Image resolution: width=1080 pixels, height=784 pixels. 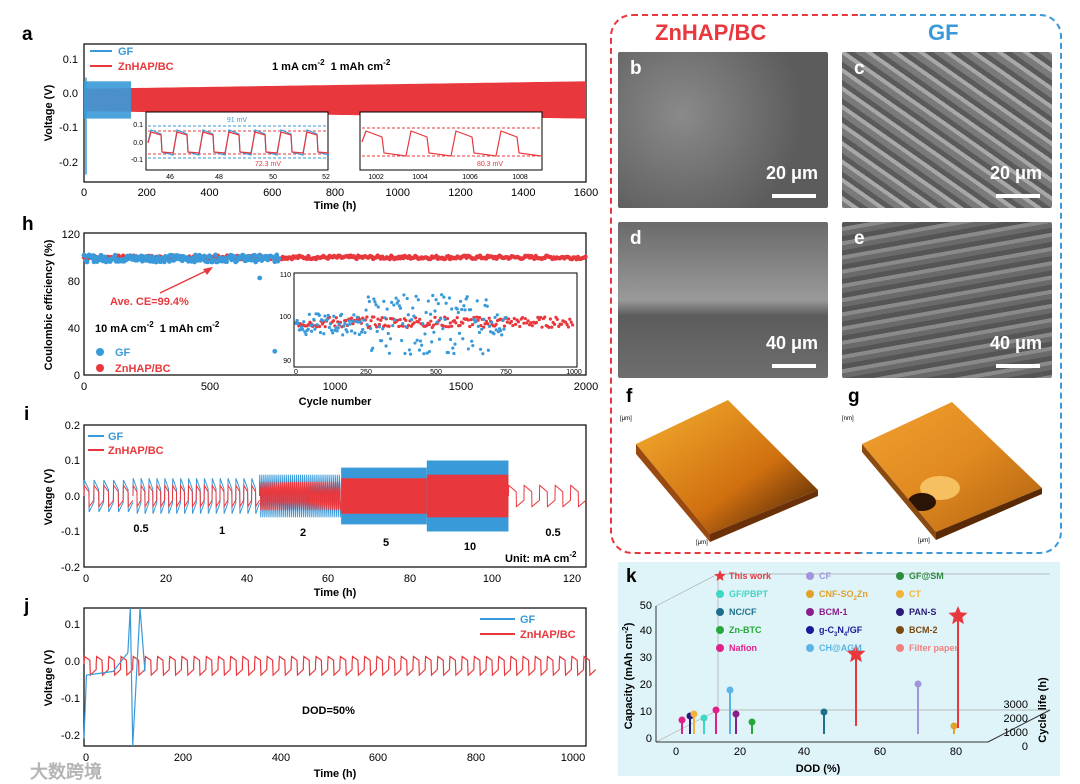 I want to click on legend-entry: CNF-SO2Zn, so click(x=843, y=595).